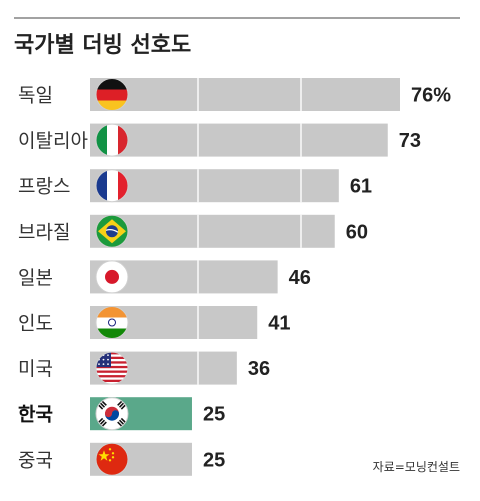  What do you see at coordinates (112, 414) in the screenshot?
I see `korea-flag-icon` at bounding box center [112, 414].